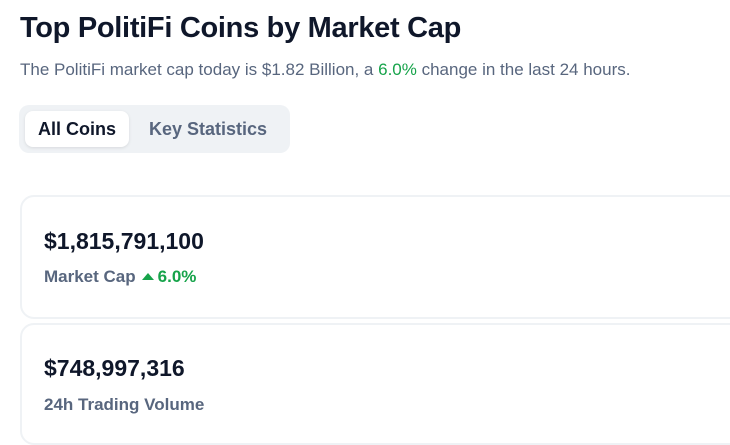 The width and height of the screenshot is (730, 445). I want to click on trading-volume-value: $748,997,316, so click(114, 368).